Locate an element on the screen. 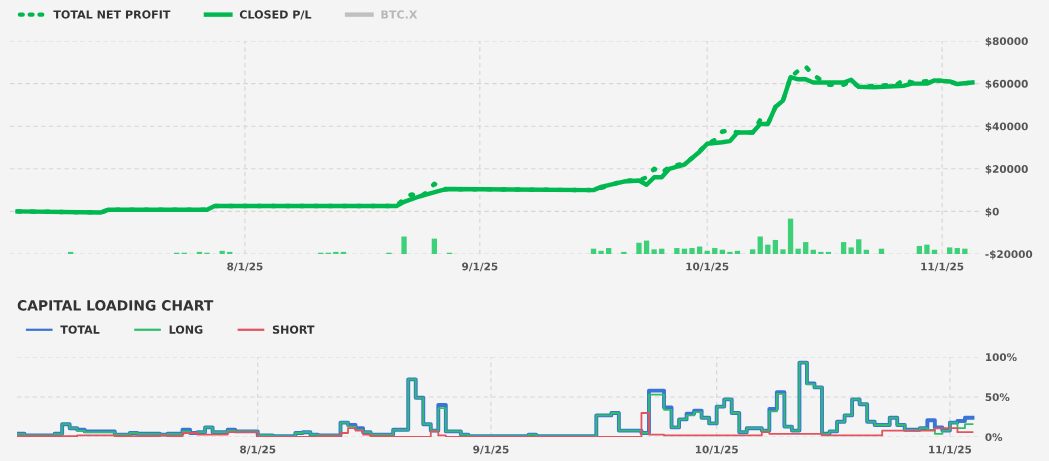 This screenshot has width=1049, height=461. legend-label: SHORT is located at coordinates (293, 329).